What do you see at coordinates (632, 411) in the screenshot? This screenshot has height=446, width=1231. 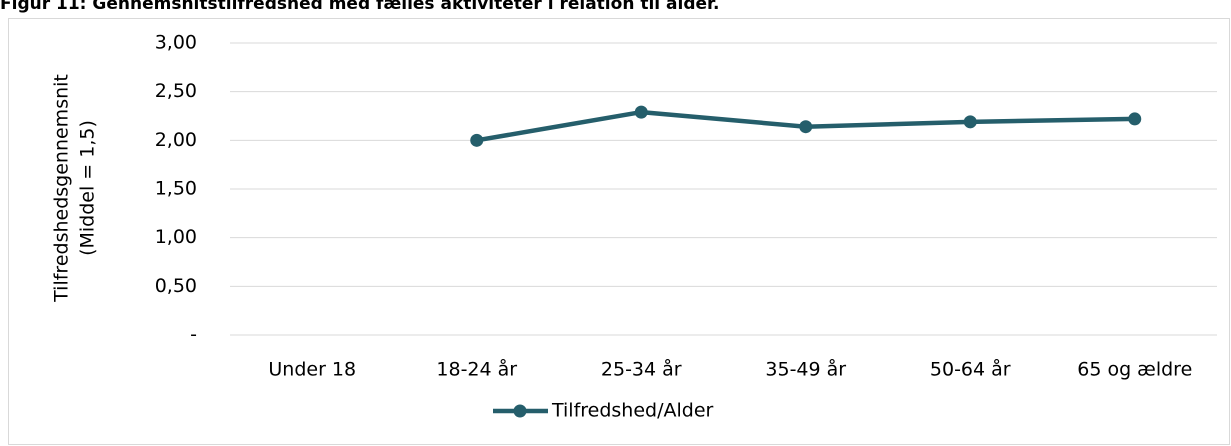 I see `legend-label: Tilfredshed/Alder` at bounding box center [632, 411].